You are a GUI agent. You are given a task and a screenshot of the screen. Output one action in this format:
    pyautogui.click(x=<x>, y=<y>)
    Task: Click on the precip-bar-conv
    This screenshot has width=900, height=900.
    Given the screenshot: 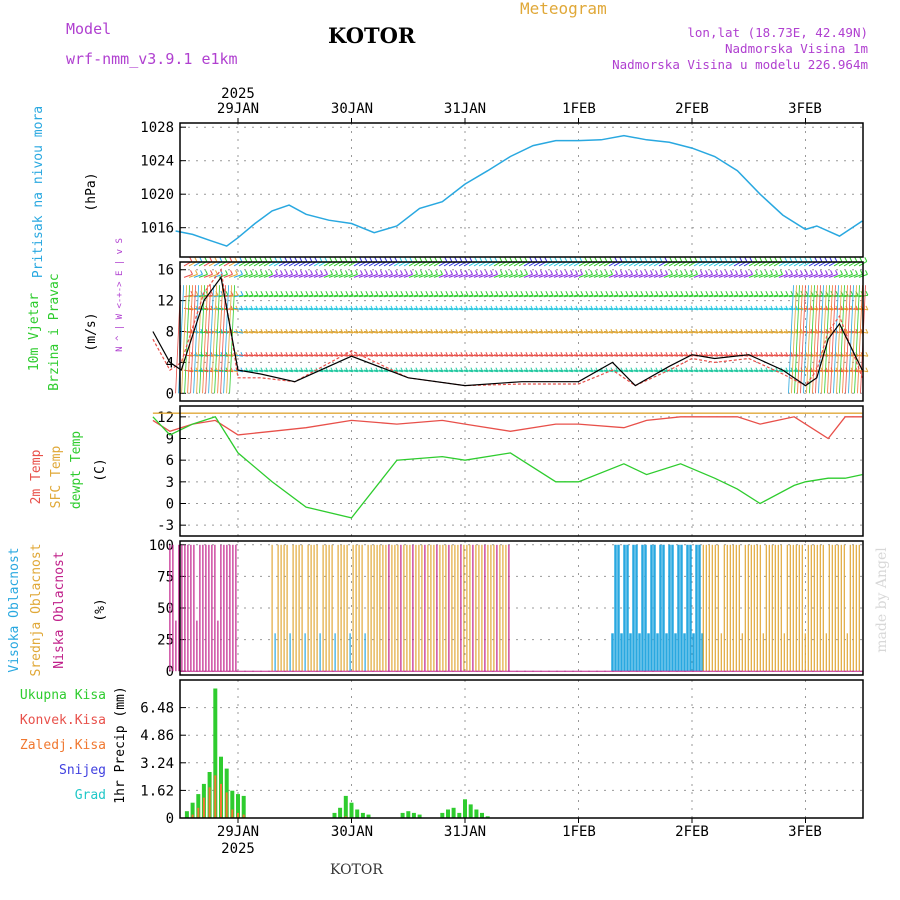 What is the action you would take?
    pyautogui.click(x=226, y=805)
    